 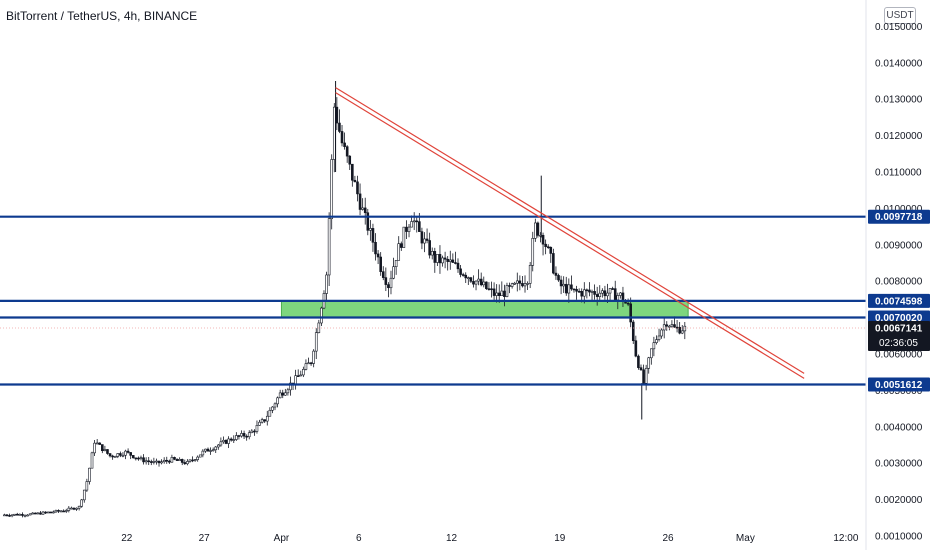 I want to click on currency-unit-badge: USDT, so click(x=900, y=15).